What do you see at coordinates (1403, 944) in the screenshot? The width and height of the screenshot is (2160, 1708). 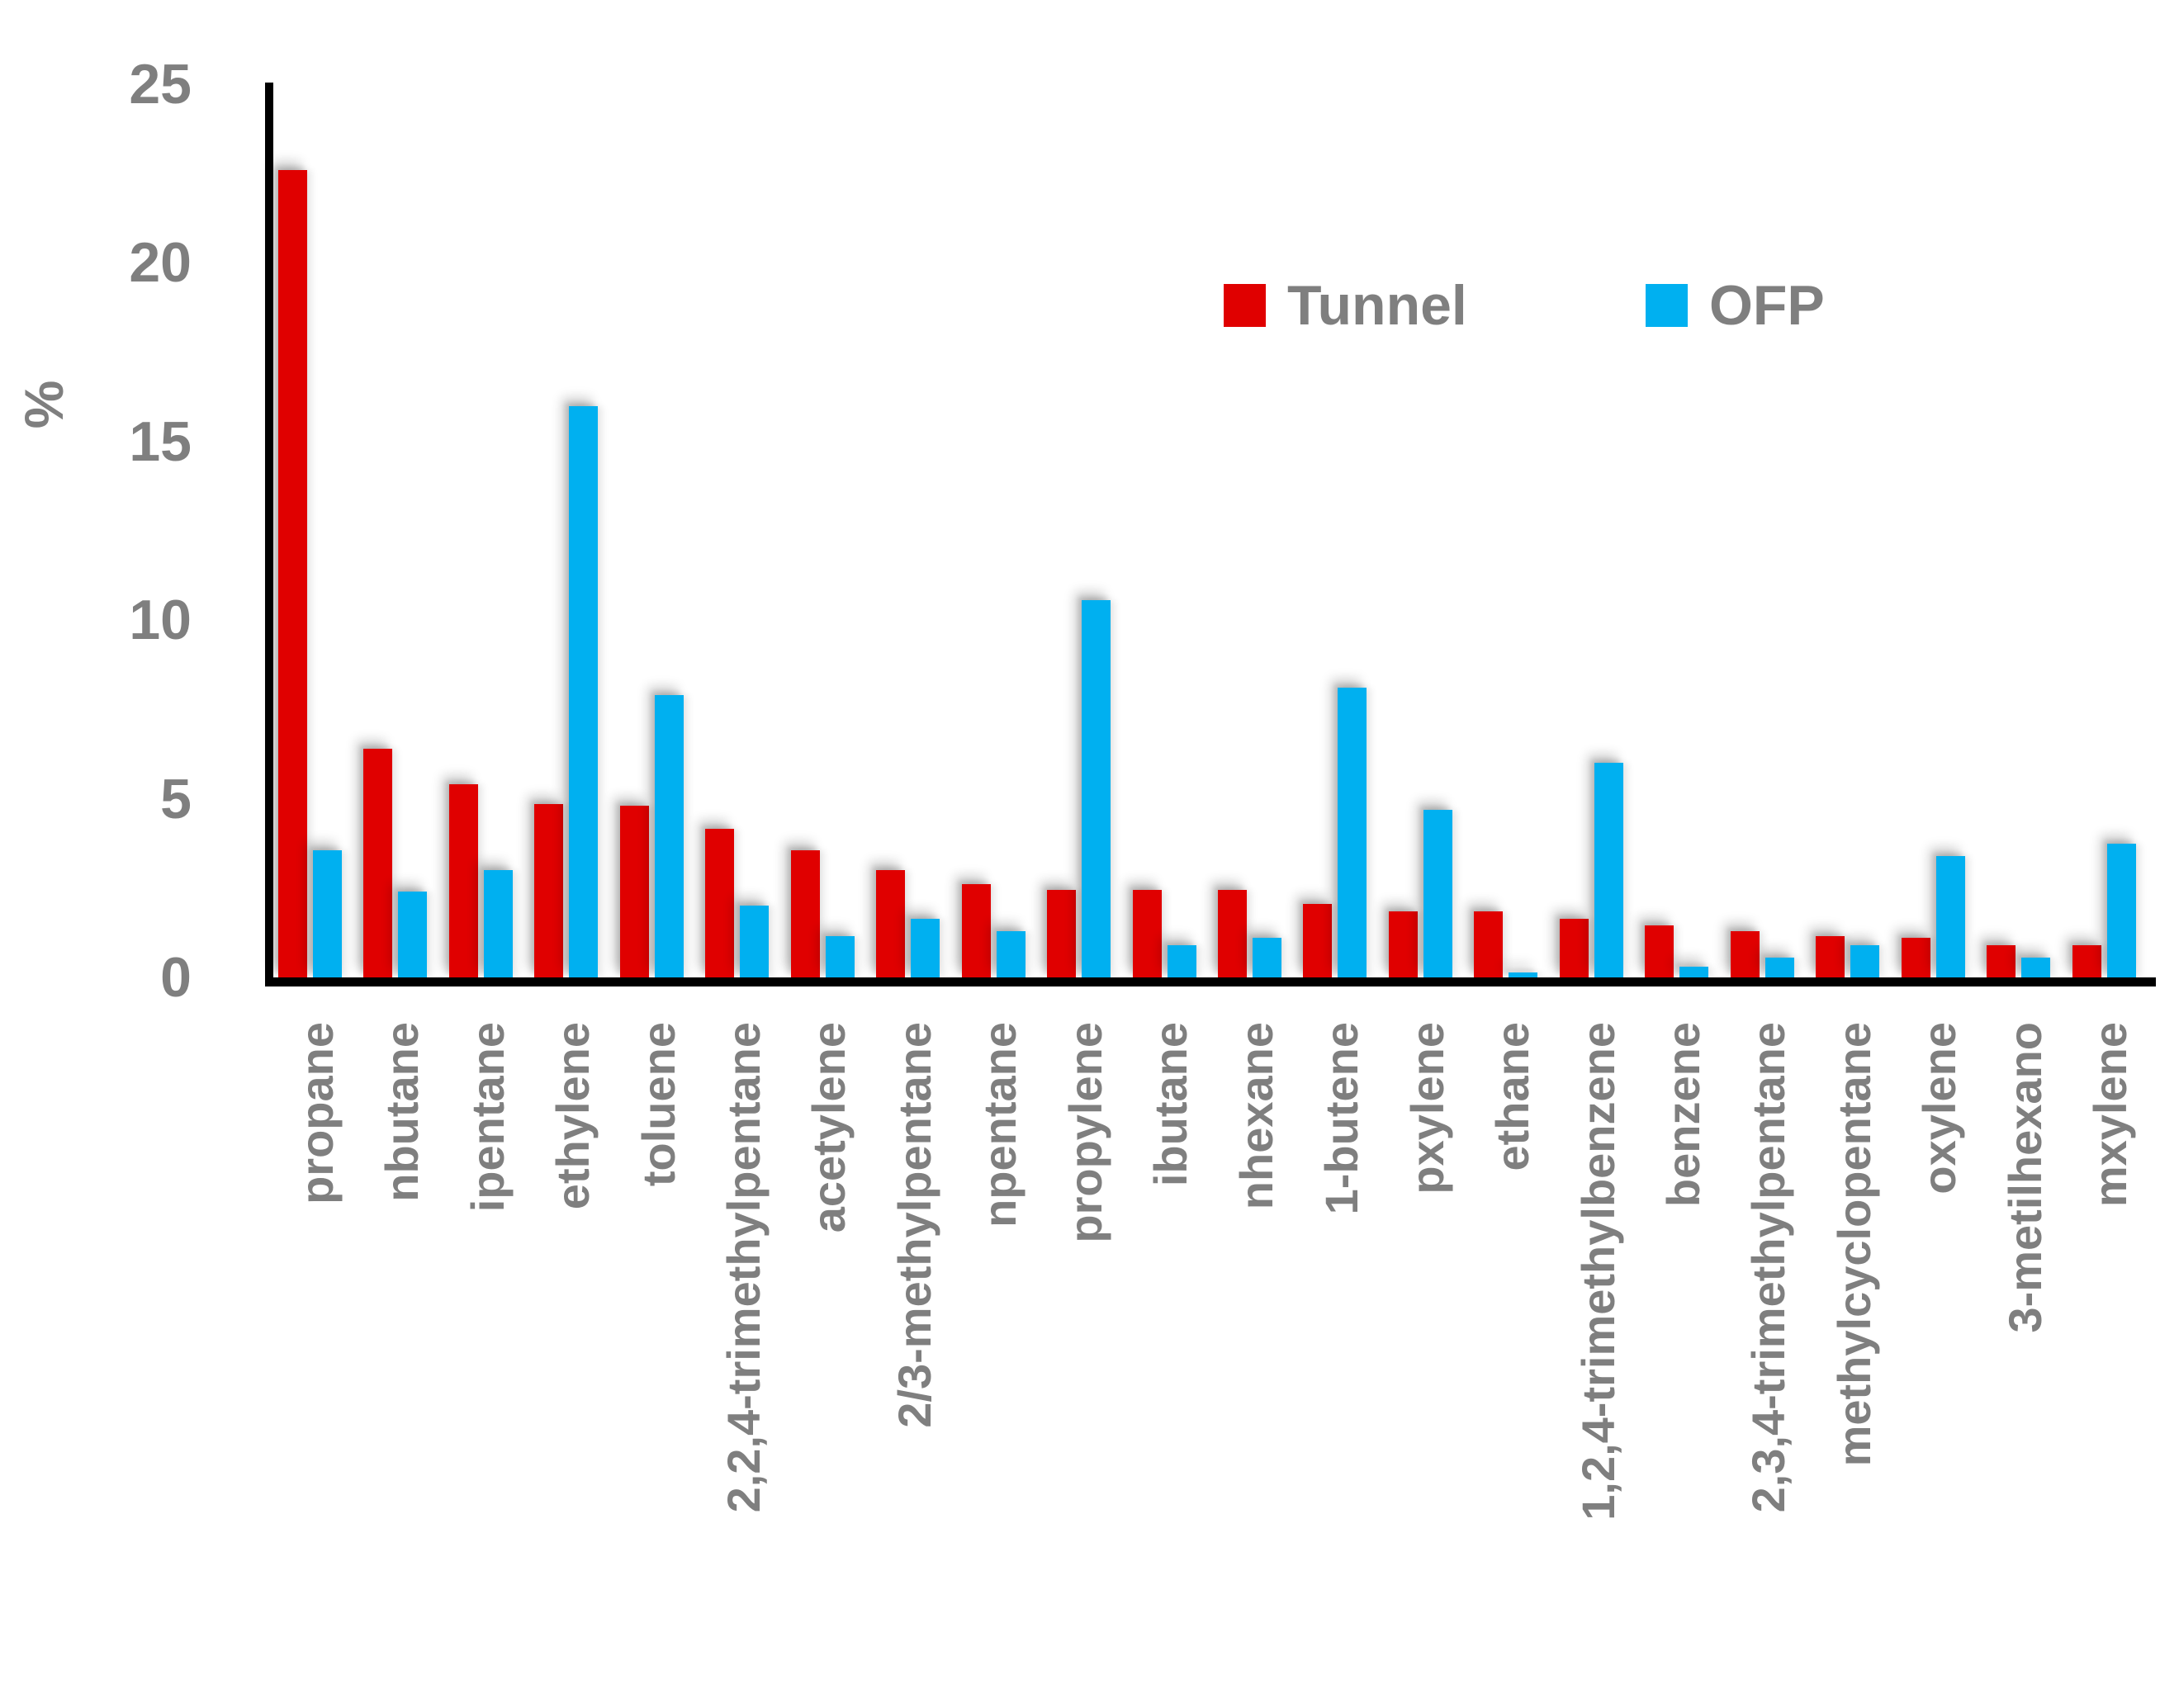 I see `bar-tunnel-pxylene` at bounding box center [1403, 944].